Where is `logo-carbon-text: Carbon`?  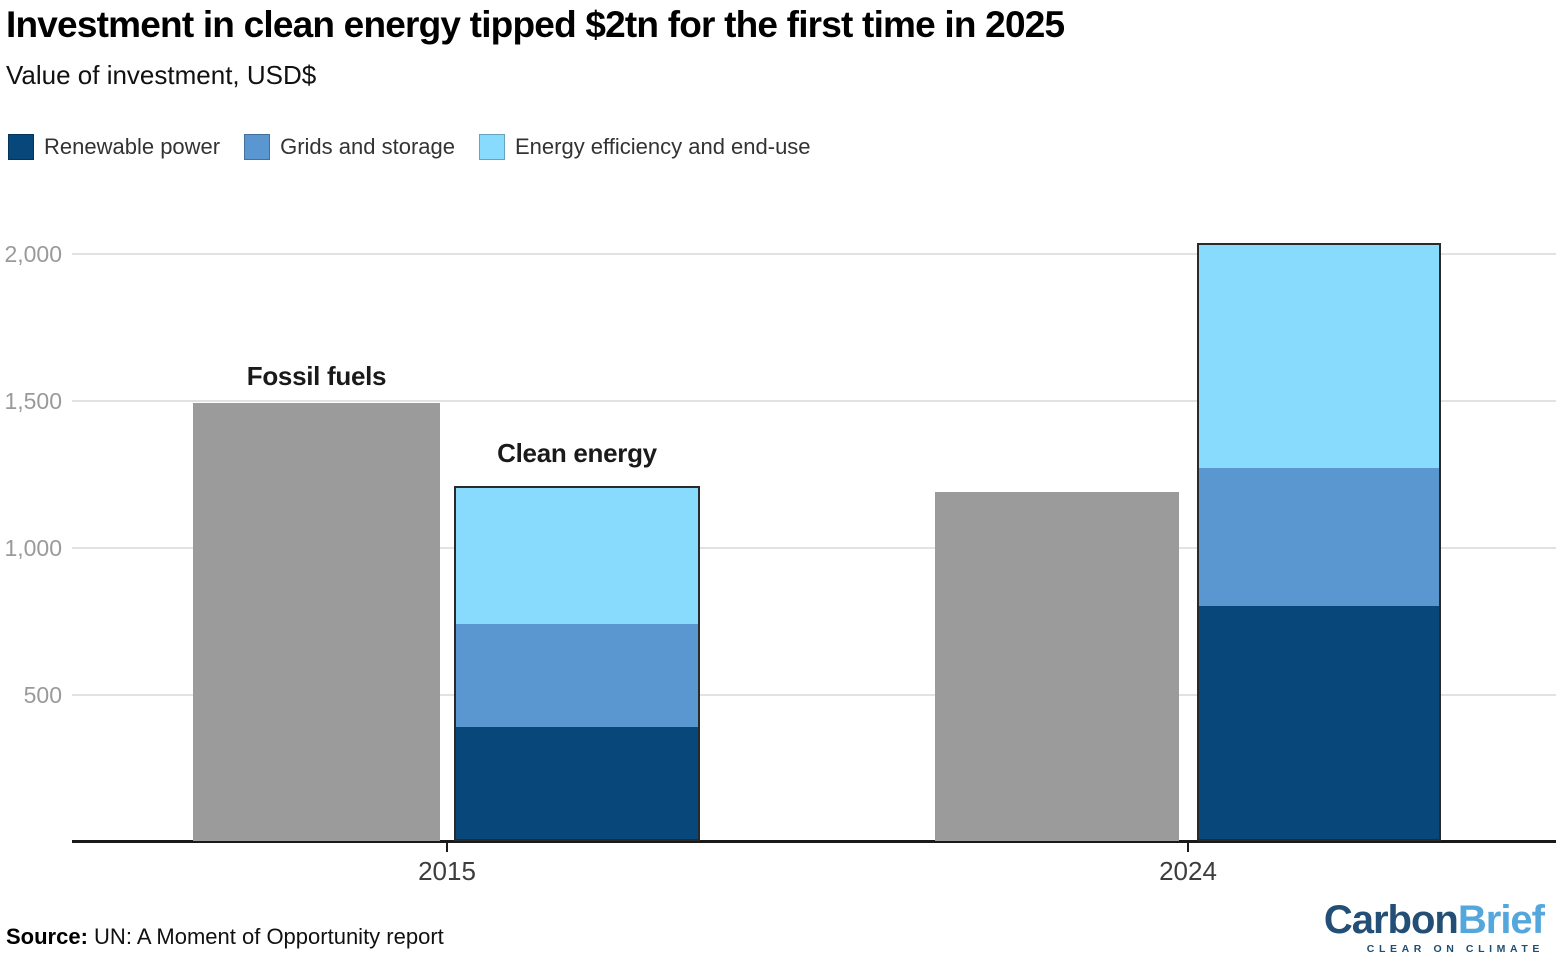
logo-carbon-text: Carbon is located at coordinates (1391, 920).